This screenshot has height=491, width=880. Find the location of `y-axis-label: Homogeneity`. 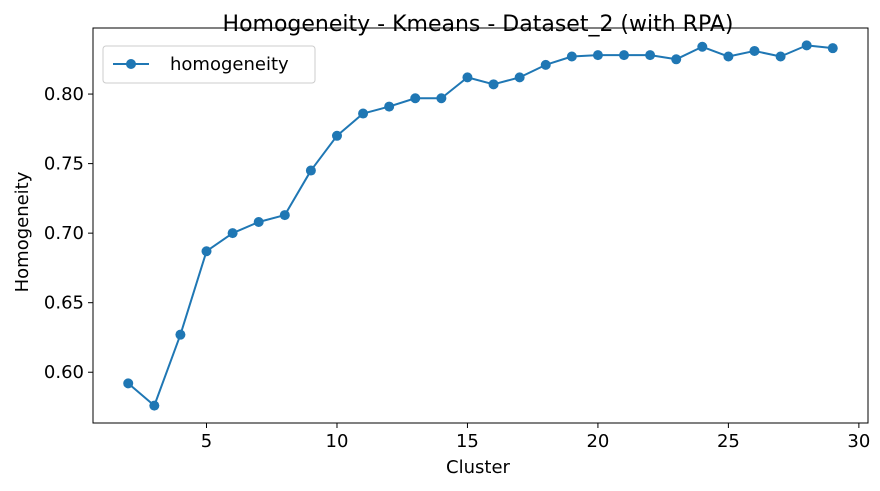

y-axis-label: Homogeneity is located at coordinates (22, 231).